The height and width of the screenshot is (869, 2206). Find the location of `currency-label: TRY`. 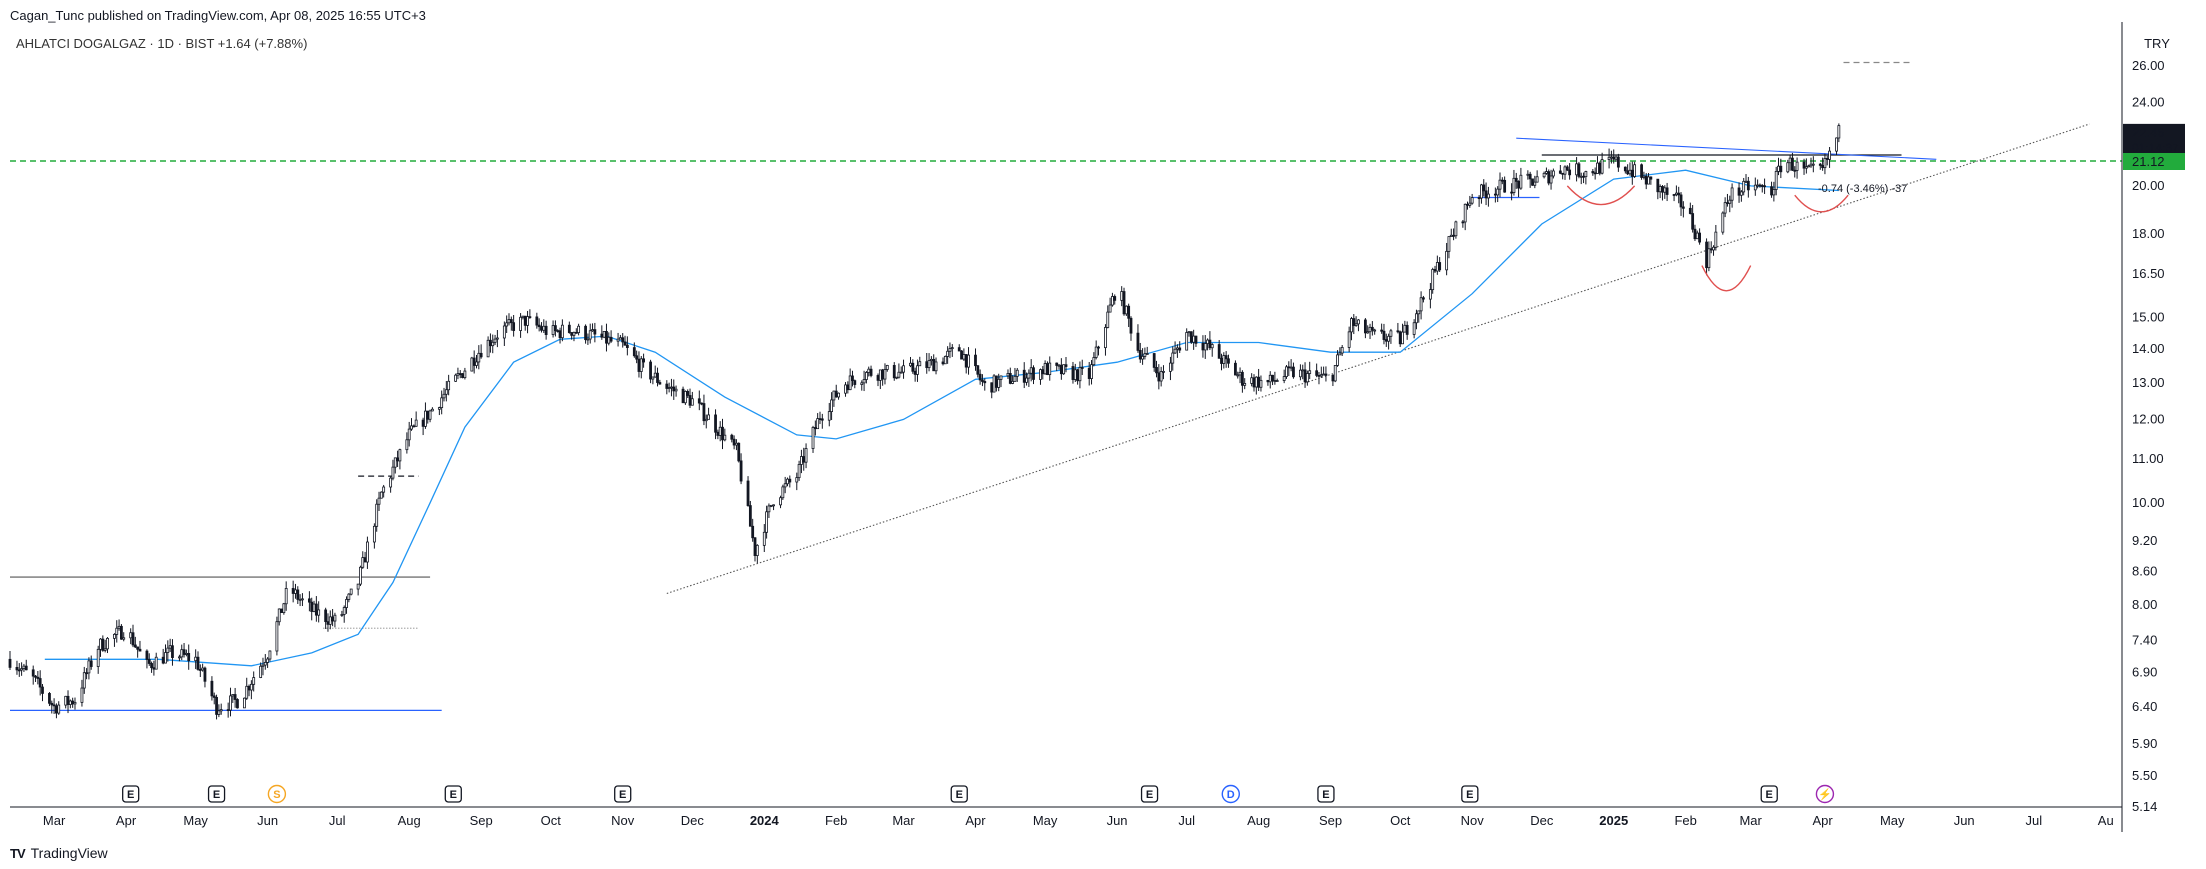

currency-label: TRY is located at coordinates (2157, 43).